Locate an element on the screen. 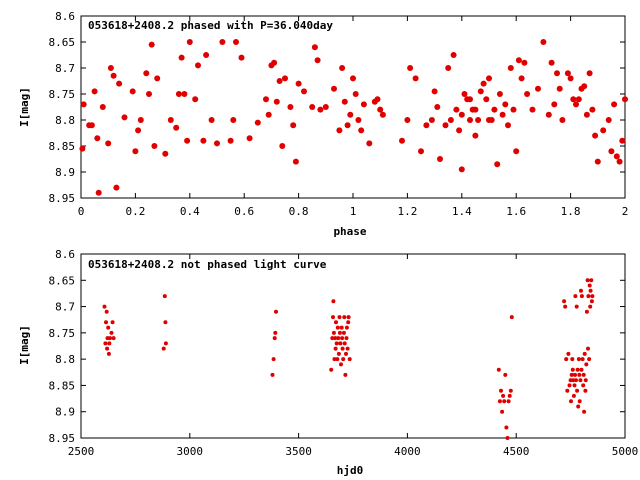 This screenshot has width=640, height=480. unphased-x-tick-label: 4000 is located at coordinates (407, 451).